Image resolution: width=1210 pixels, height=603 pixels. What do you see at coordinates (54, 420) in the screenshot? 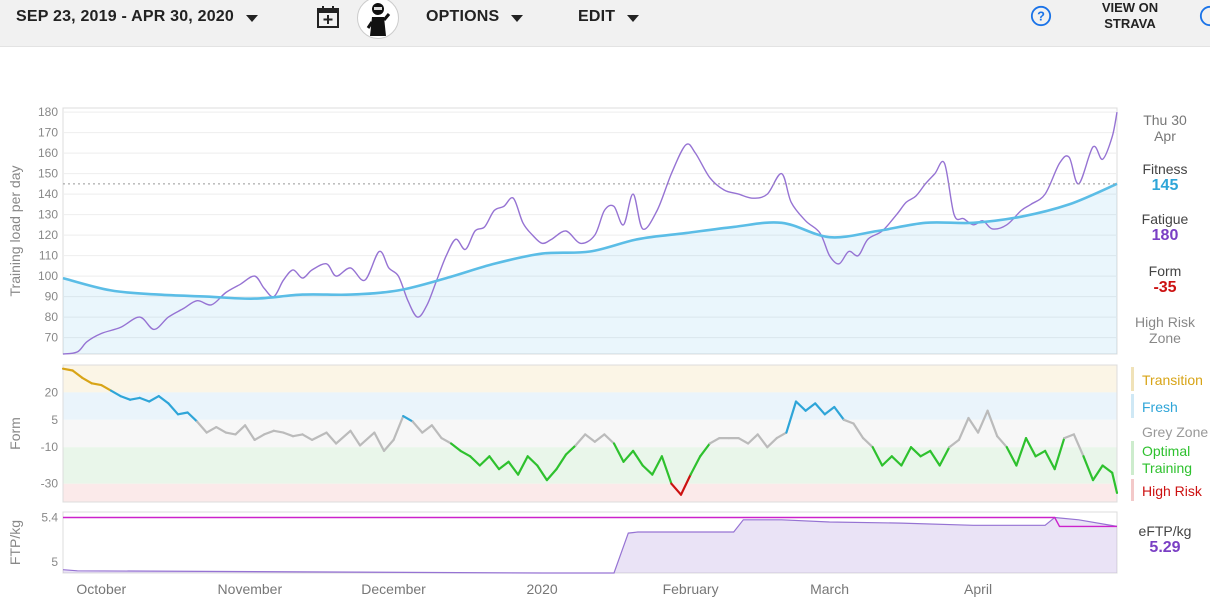
I see `form-ytick: 5` at bounding box center [54, 420].